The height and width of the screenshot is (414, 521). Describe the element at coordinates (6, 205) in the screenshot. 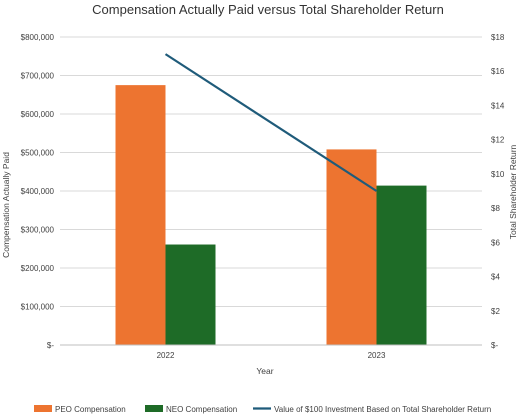

I see `y-axis-label: Compensation Actually Paid` at that location.